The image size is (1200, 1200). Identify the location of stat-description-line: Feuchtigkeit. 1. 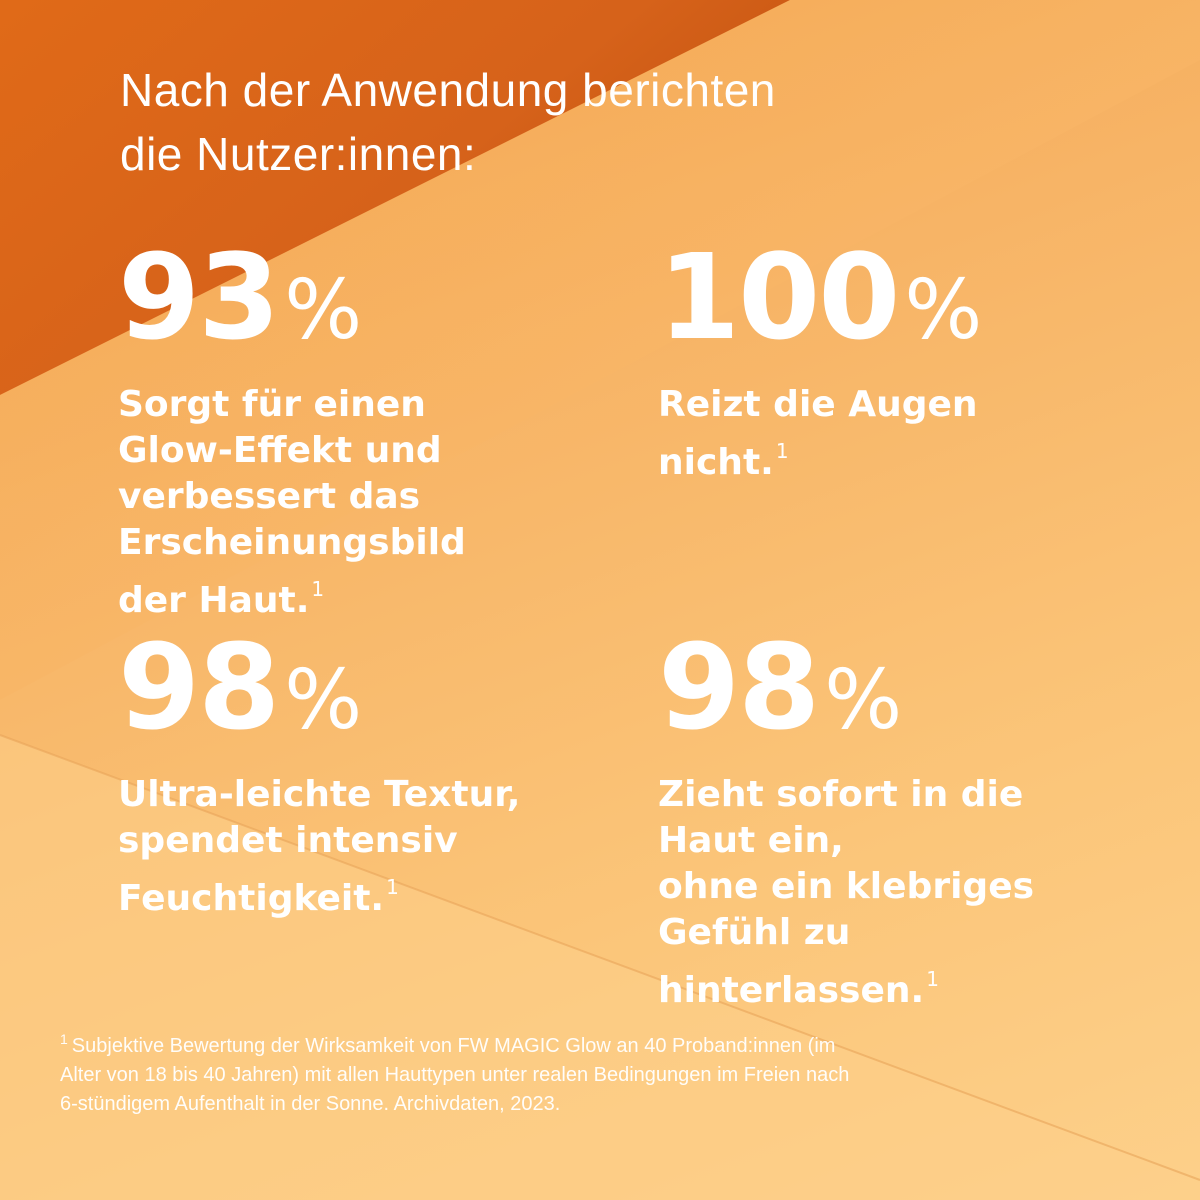
(319, 893).